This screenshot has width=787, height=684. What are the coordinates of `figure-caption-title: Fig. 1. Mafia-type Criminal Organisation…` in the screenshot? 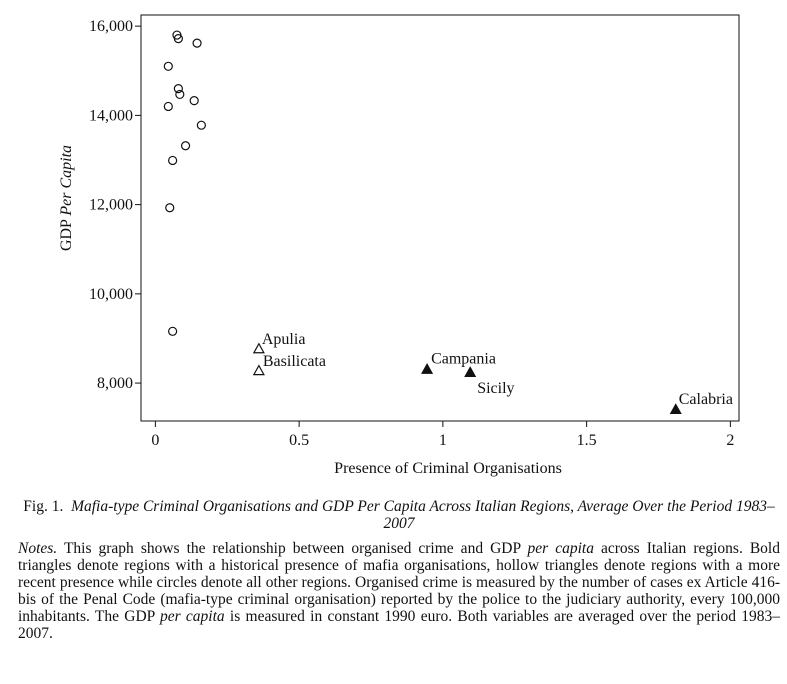 It's located at (399, 515).